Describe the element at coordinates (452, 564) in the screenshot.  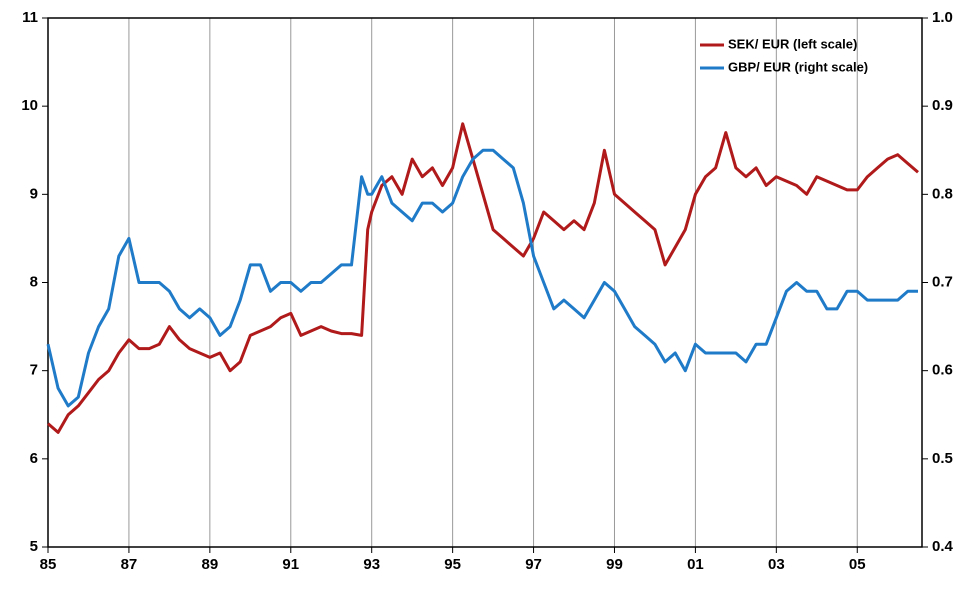
I see `x-tick-label: 95` at that location.